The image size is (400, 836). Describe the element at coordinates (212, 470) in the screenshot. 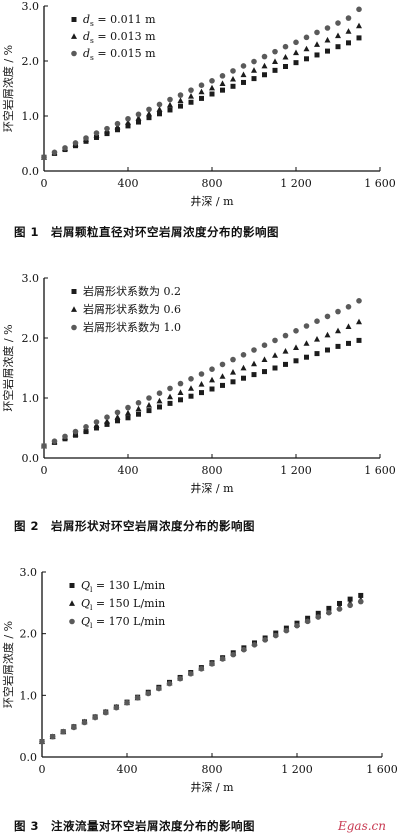

I see `x-tick-label: 800` at that location.